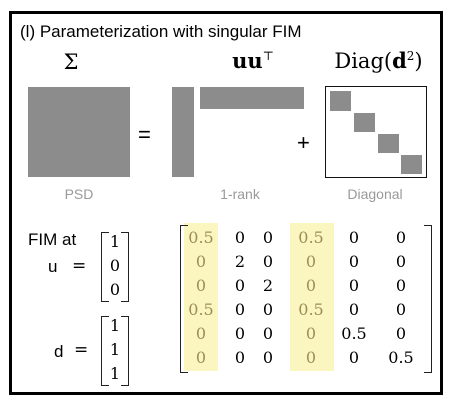 This screenshot has width=450, height=401. Describe the element at coordinates (375, 194) in the screenshot. I see `diagonal-caption: Diagonal` at that location.